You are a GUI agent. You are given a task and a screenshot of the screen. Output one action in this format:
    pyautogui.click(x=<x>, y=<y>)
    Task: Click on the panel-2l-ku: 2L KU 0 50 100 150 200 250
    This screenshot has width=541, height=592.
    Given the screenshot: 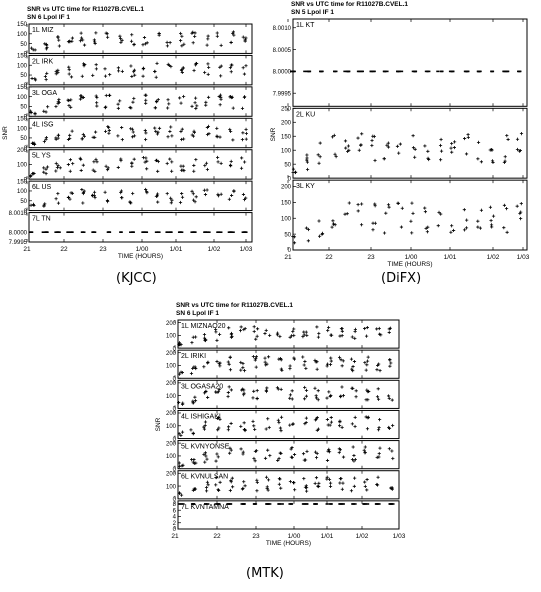 What is the action you would take?
    pyautogui.click(x=404, y=144)
    